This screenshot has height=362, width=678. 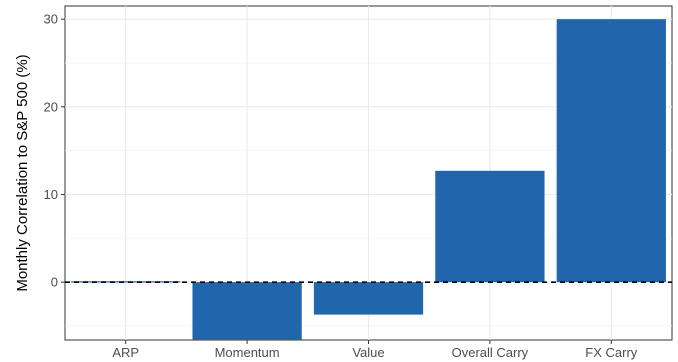 I want to click on x-tick-label: Value, so click(x=368, y=352).